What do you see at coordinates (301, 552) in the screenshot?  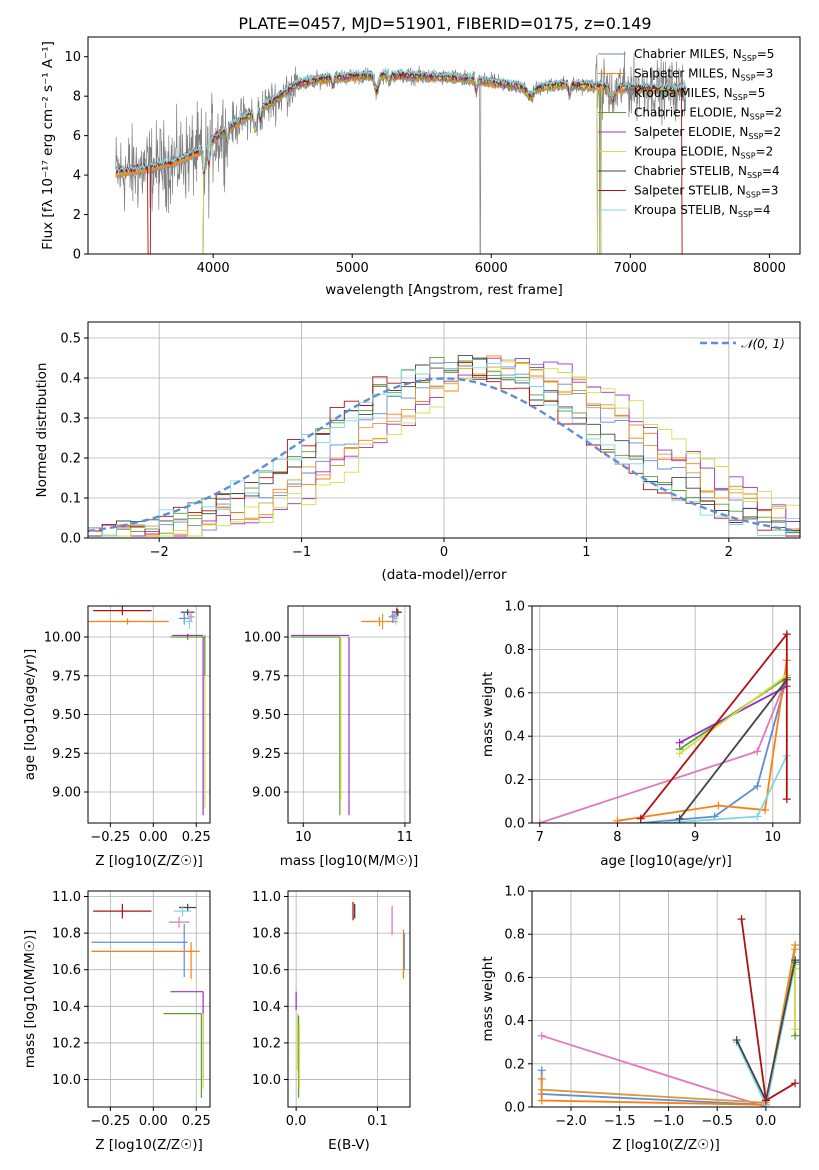 I see `x-tick-label: −1` at bounding box center [301, 552].